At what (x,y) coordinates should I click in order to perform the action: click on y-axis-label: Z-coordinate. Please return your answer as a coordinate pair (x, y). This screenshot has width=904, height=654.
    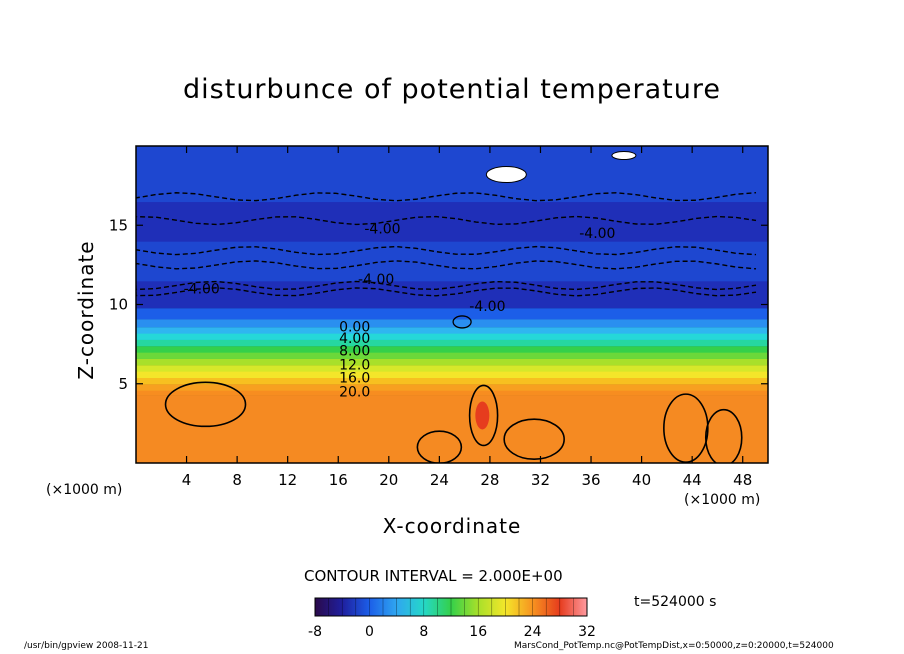
    Looking at the image, I should click on (86, 310).